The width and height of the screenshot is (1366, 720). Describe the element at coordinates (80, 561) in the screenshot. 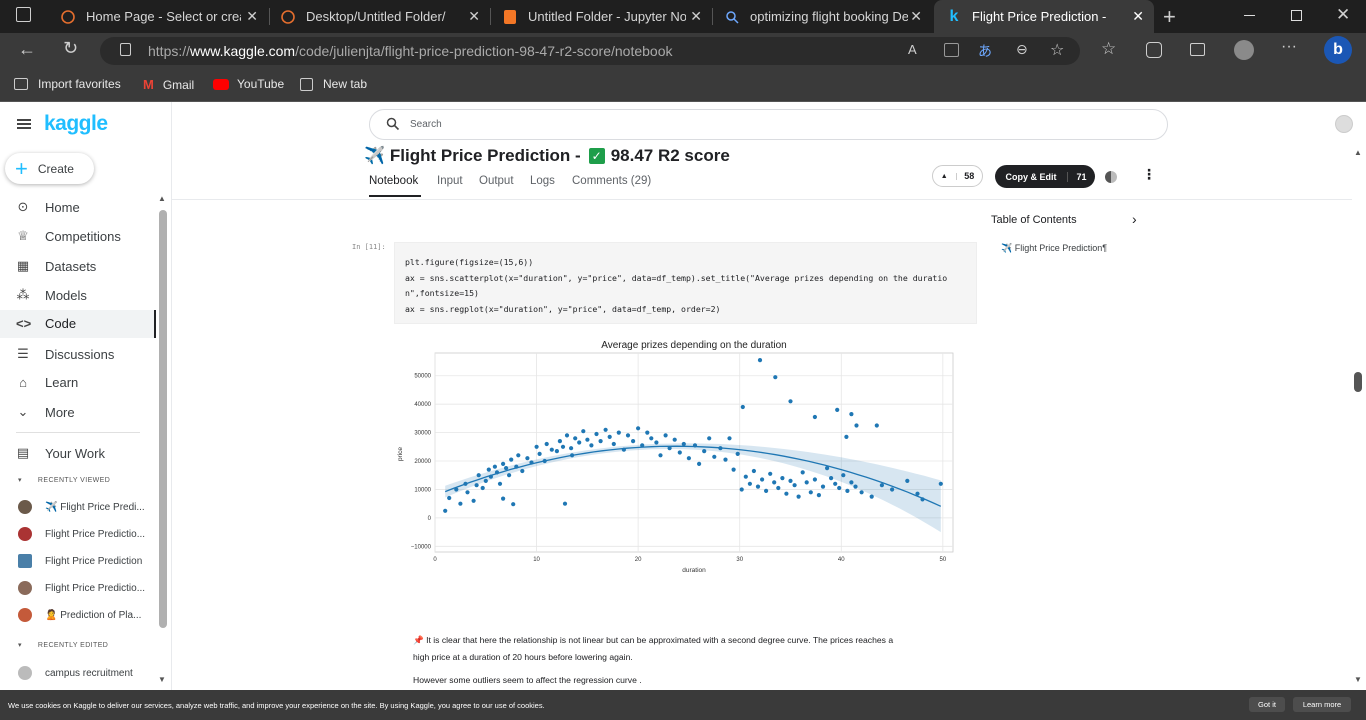

I see `recent-item: Flight Price Prediction` at that location.